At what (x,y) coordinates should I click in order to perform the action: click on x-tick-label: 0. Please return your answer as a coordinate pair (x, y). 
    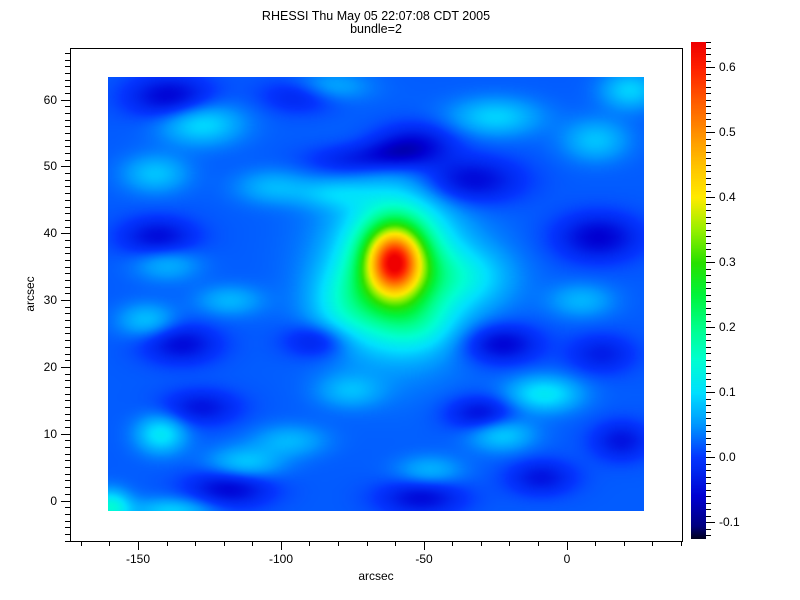
    Looking at the image, I should click on (567, 559).